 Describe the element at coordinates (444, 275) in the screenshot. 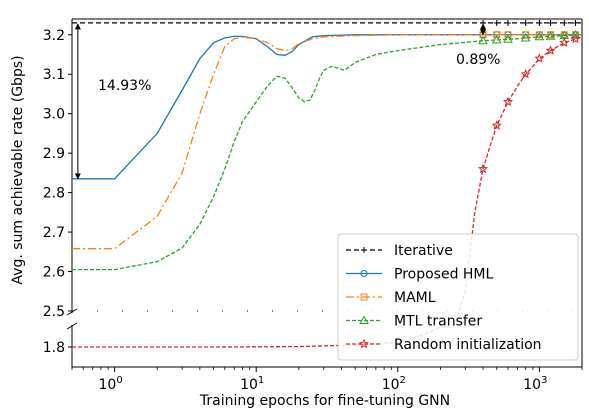

I see `legend-label: Proposed HML` at that location.